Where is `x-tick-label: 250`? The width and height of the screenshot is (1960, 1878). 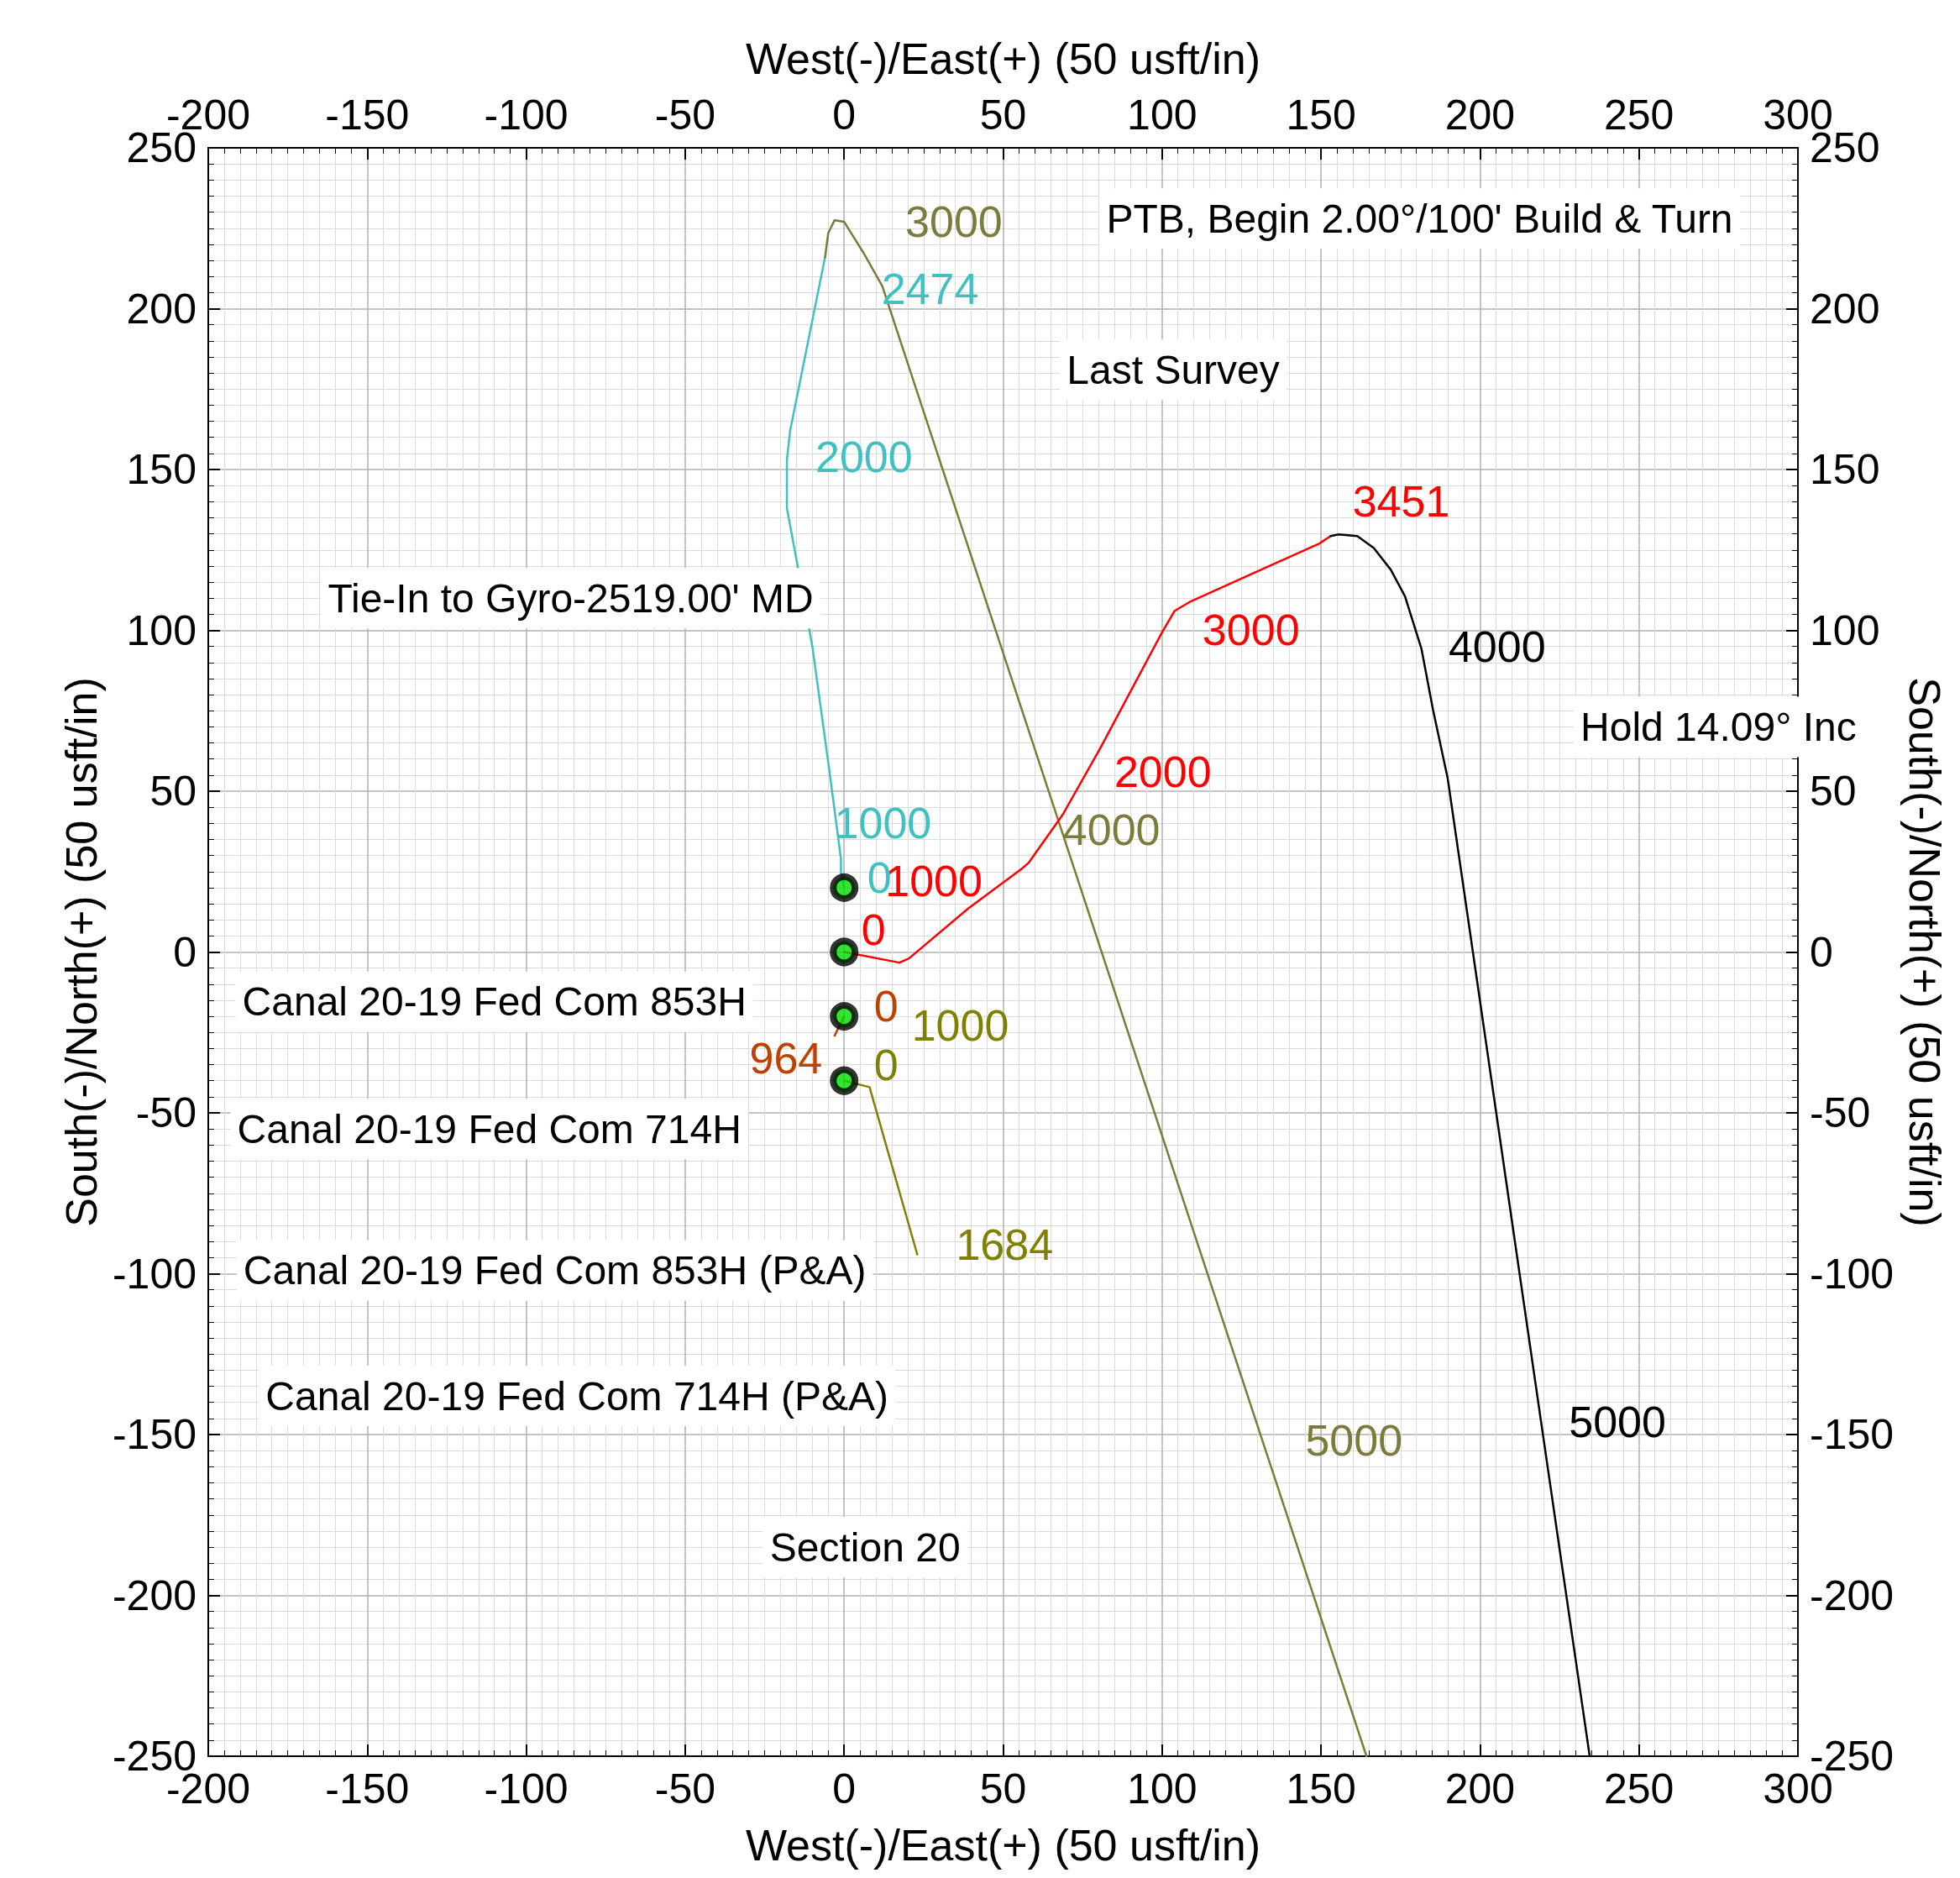 x-tick-label: 250 is located at coordinates (1639, 1788).